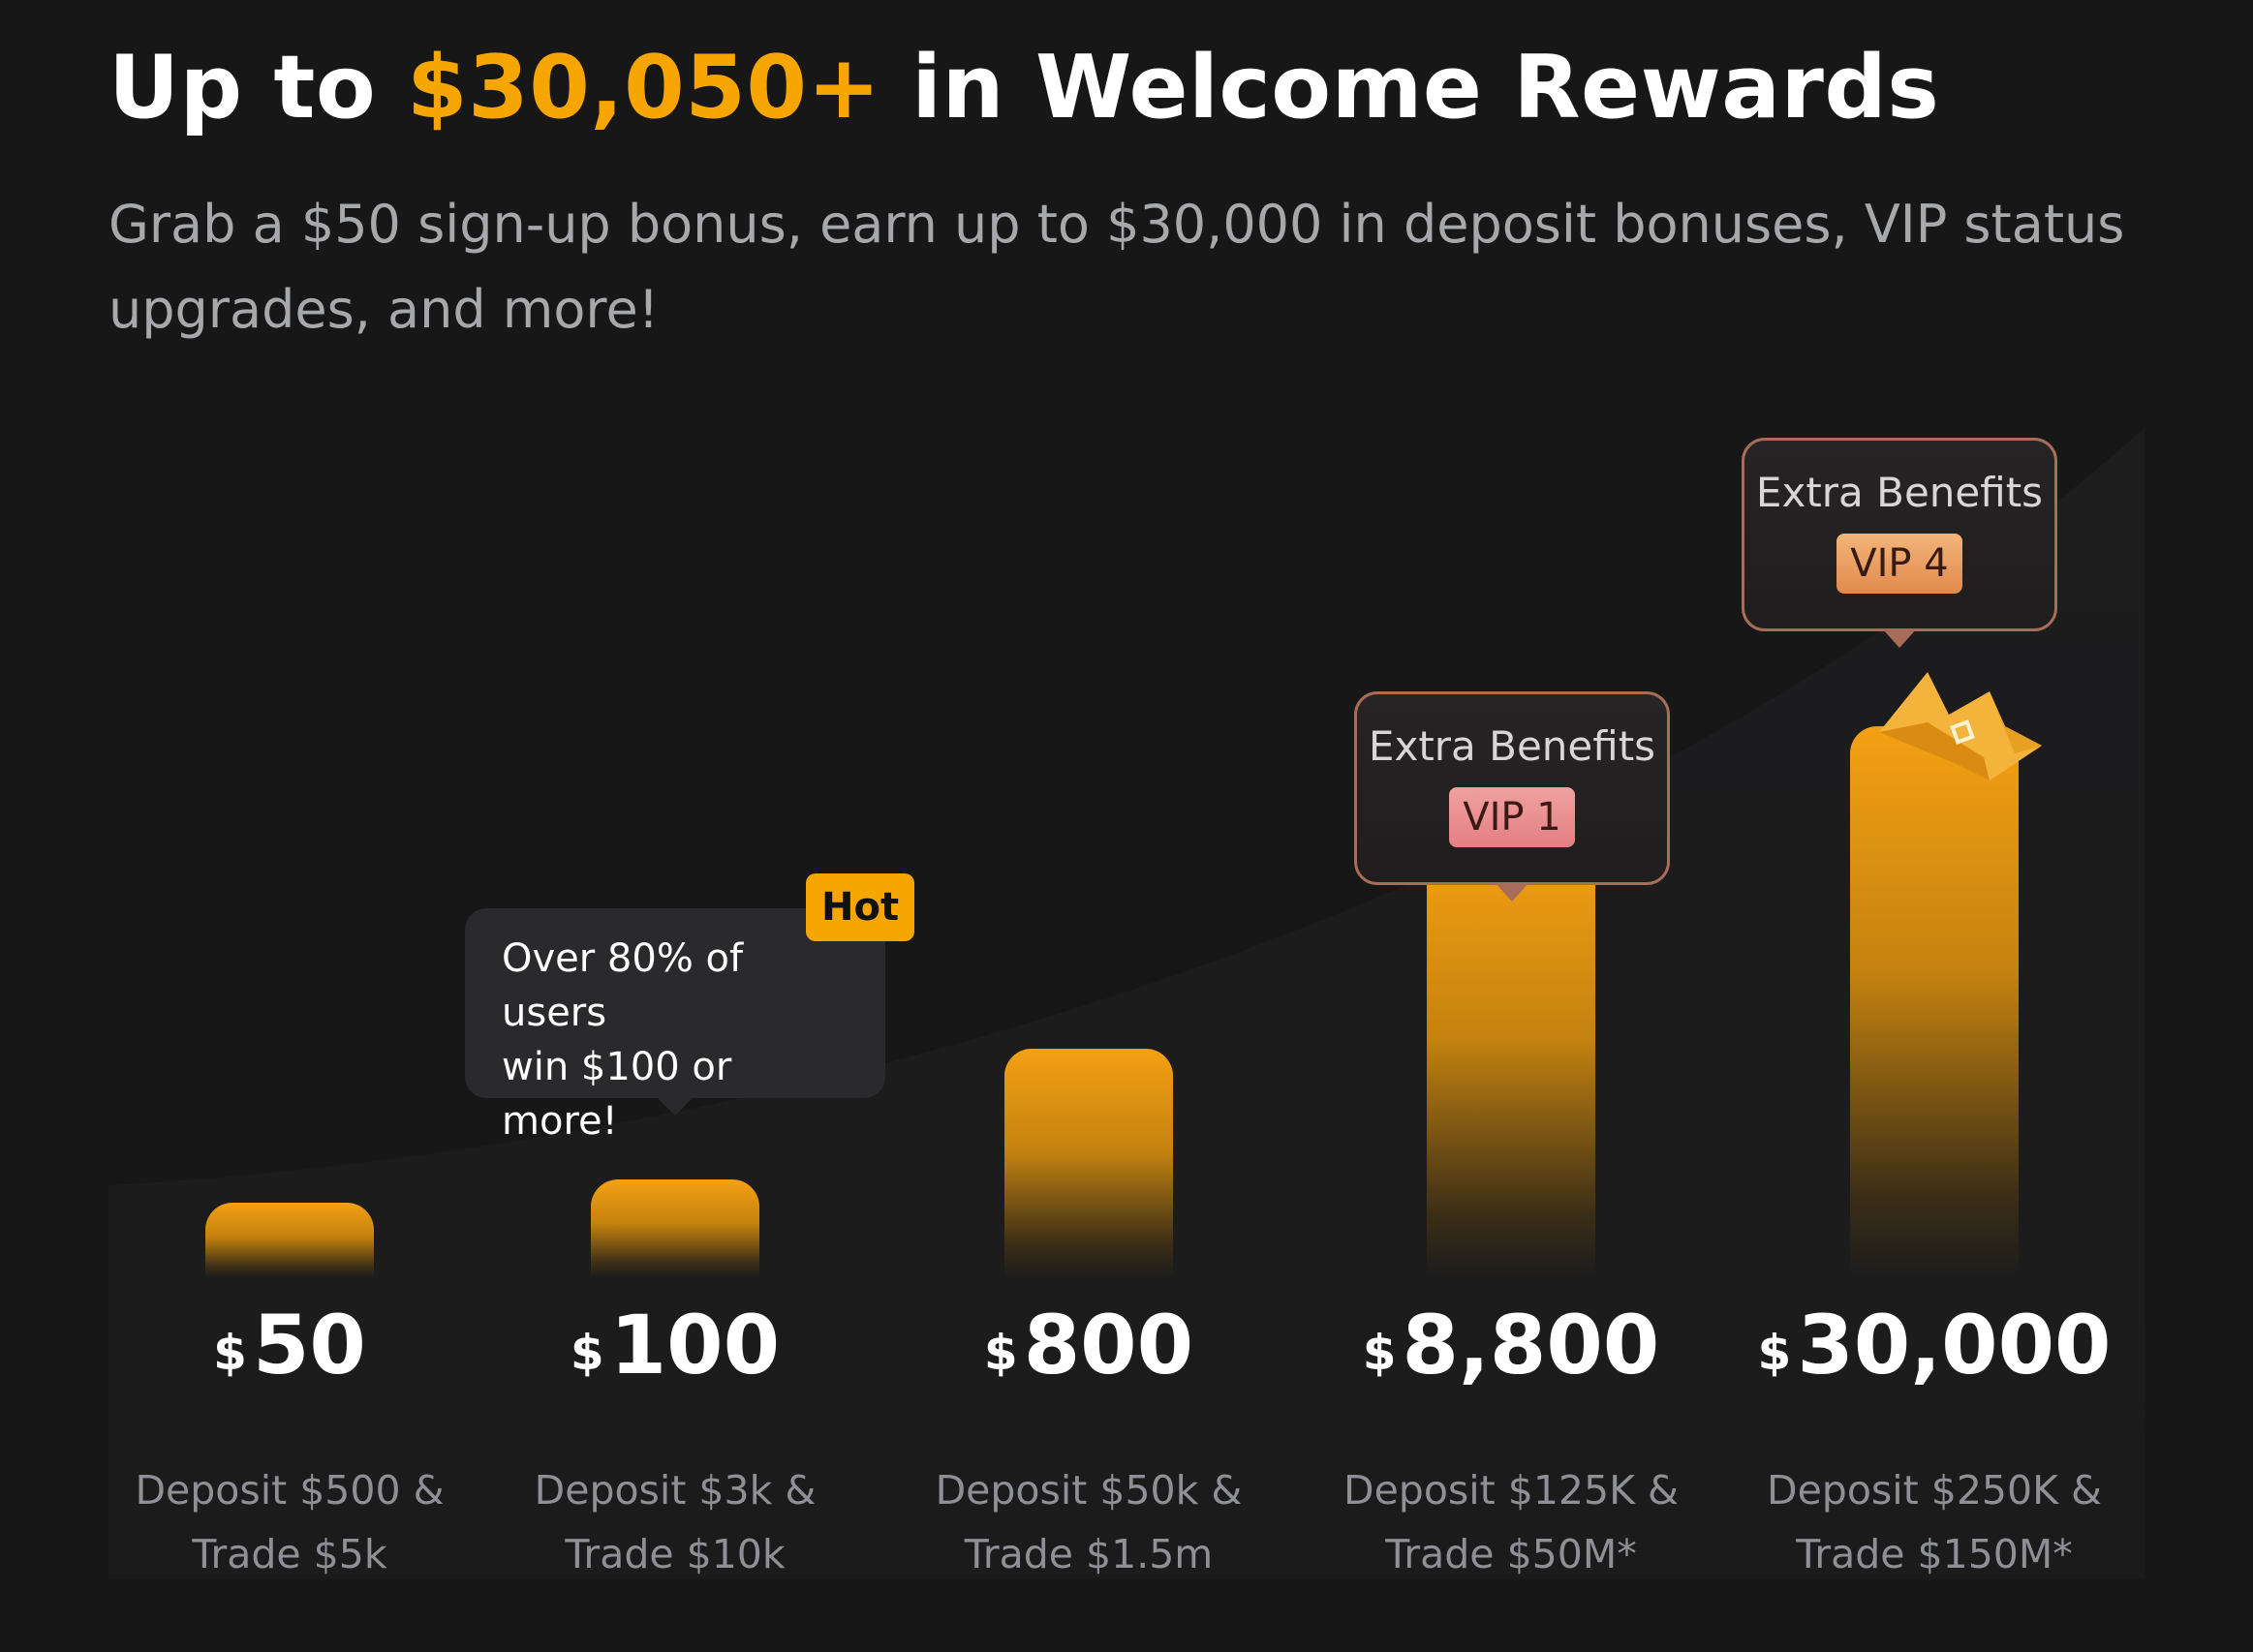 This screenshot has height=1652, width=2253. I want to click on requirement-trade: Trade $150M*, so click(1934, 1554).